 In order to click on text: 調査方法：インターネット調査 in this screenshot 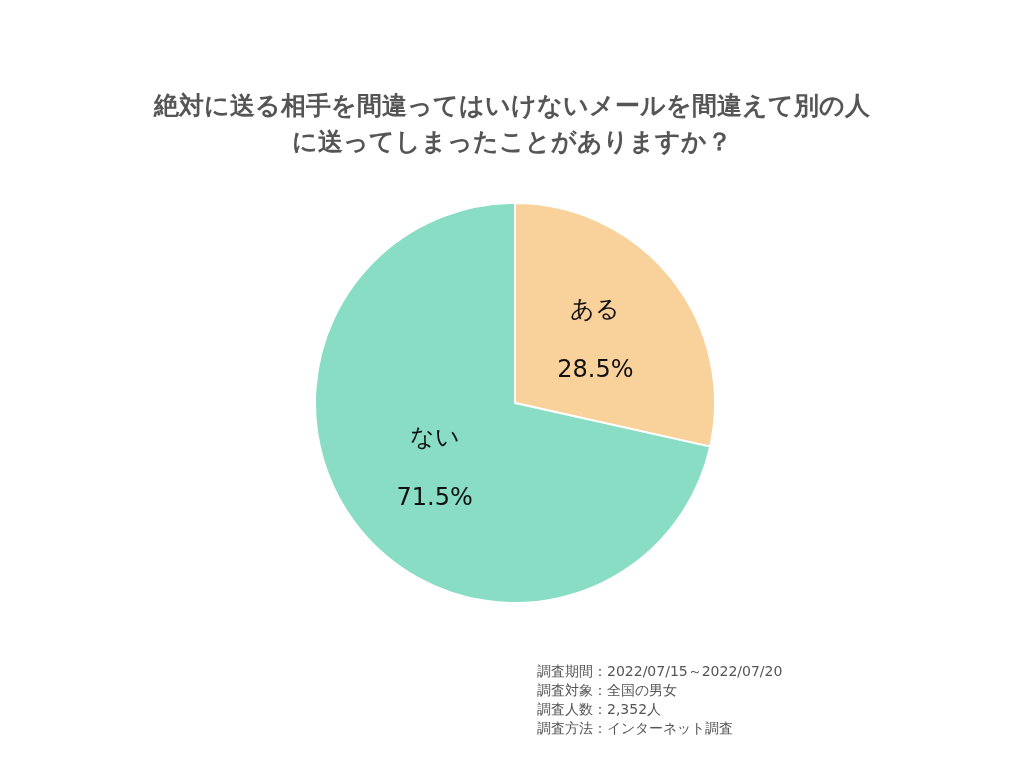, I will do `click(635, 728)`.